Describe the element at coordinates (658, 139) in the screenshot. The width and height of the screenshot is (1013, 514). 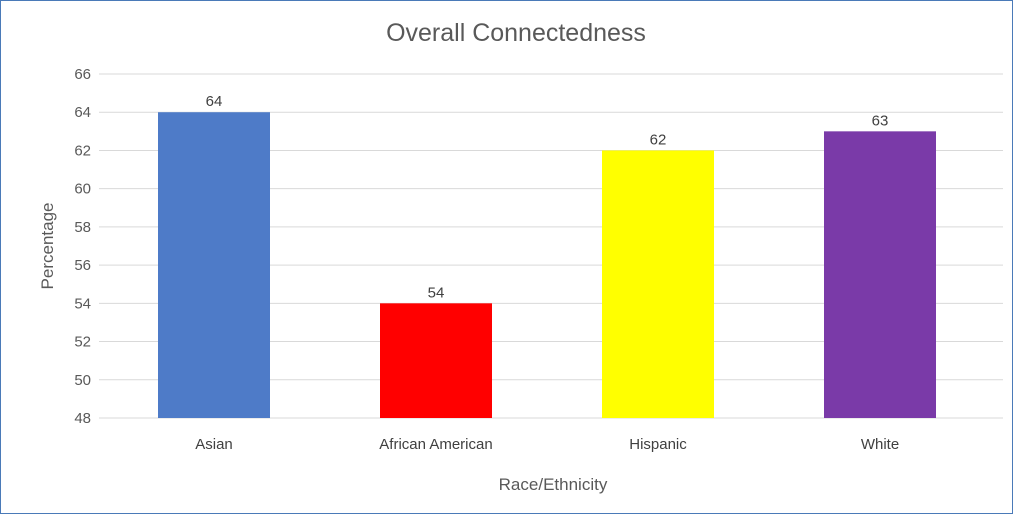
I see `data-label: 62` at that location.